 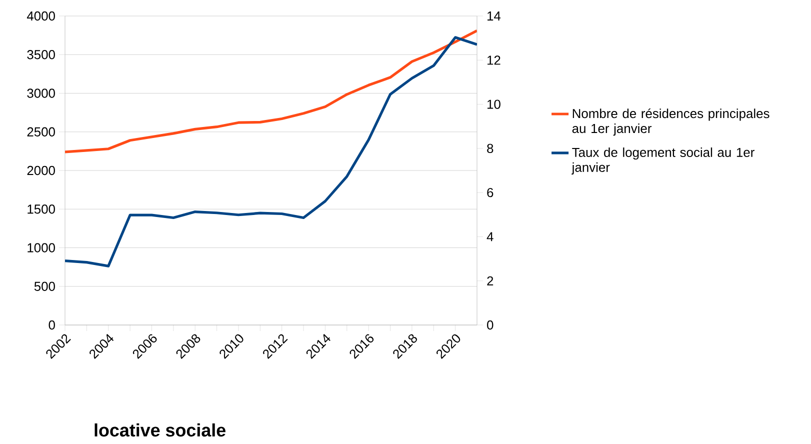 What do you see at coordinates (41, 247) in the screenshot?
I see `y-tick-label: 1000` at bounding box center [41, 247].